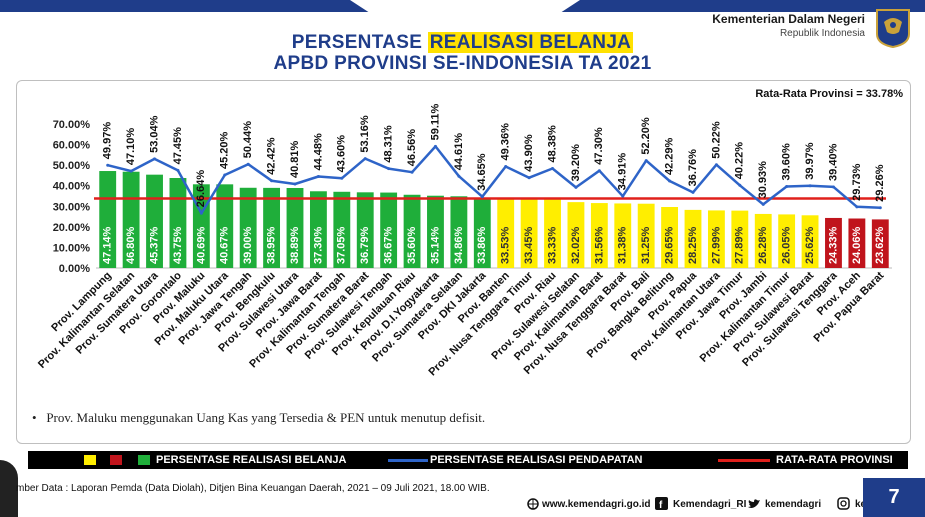  What do you see at coordinates (435, 245) in the screenshot?
I see `bar-data-label: 35.14%` at bounding box center [435, 245].